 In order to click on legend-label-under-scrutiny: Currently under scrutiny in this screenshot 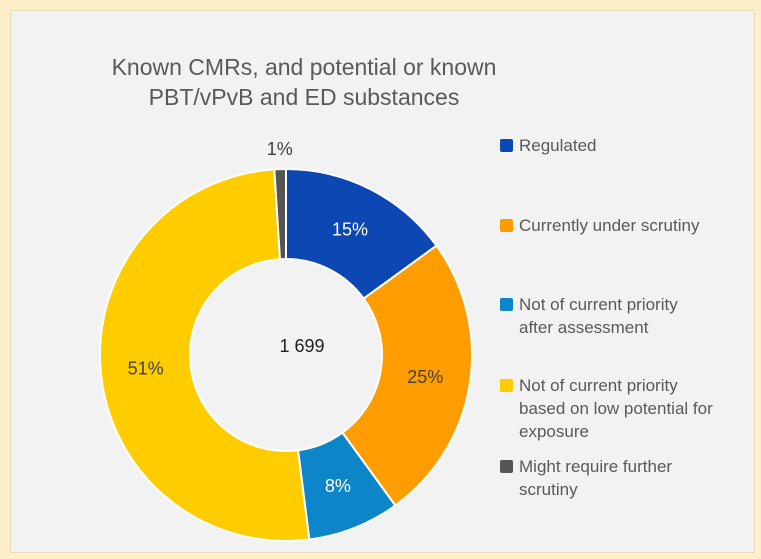, I will do `click(609, 225)`.